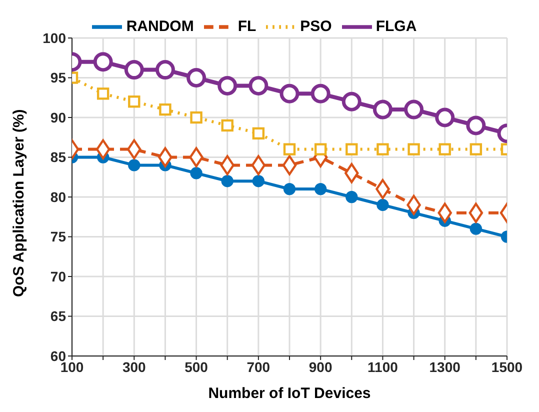  I want to click on y-tick-label: 100, so click(54, 38).